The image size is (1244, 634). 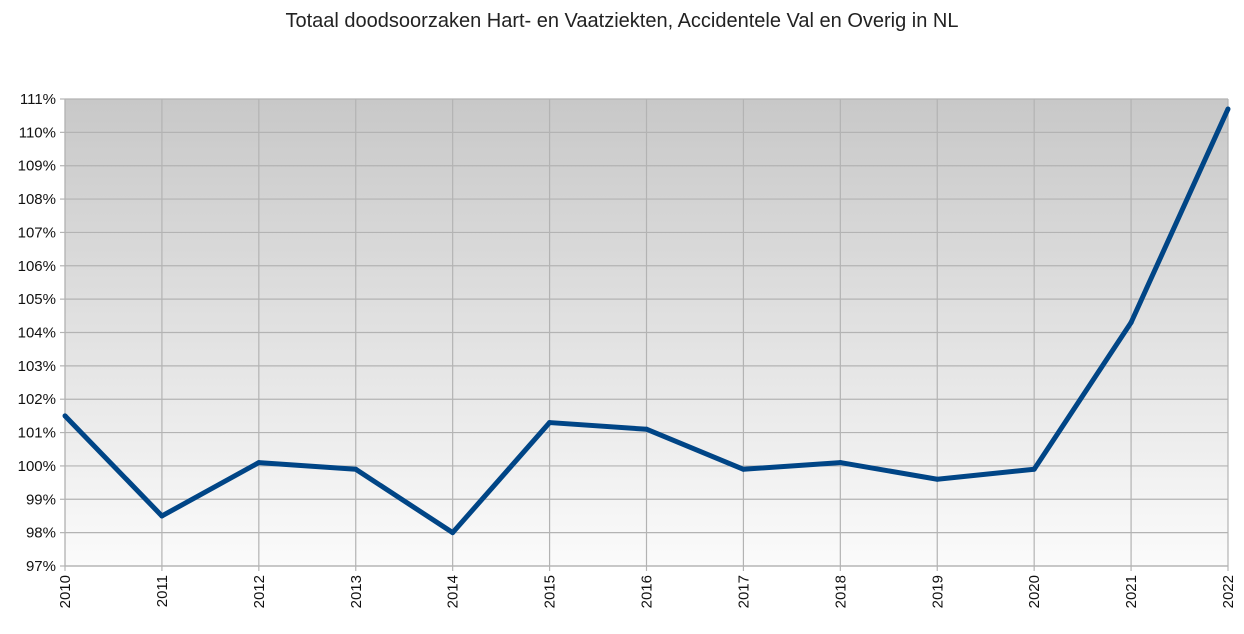 What do you see at coordinates (1131, 591) in the screenshot?
I see `x-tick-label: 2021` at bounding box center [1131, 591].